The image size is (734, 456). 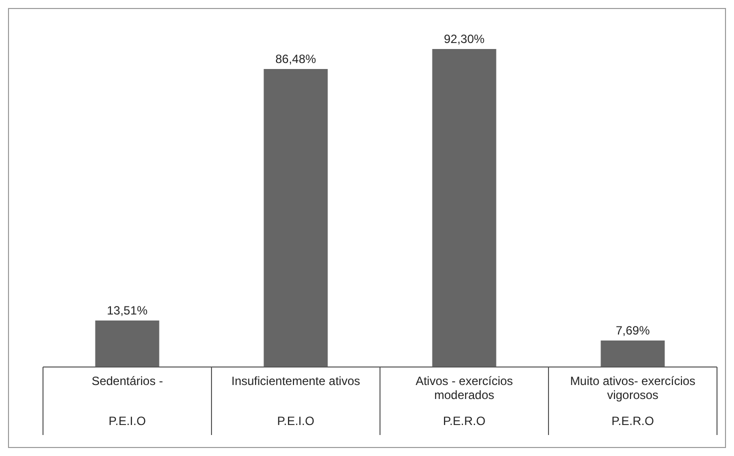 I want to click on x-tick-label: Muito ativos- exercícios vigorosos P.E.R.O, so click(x=633, y=401).